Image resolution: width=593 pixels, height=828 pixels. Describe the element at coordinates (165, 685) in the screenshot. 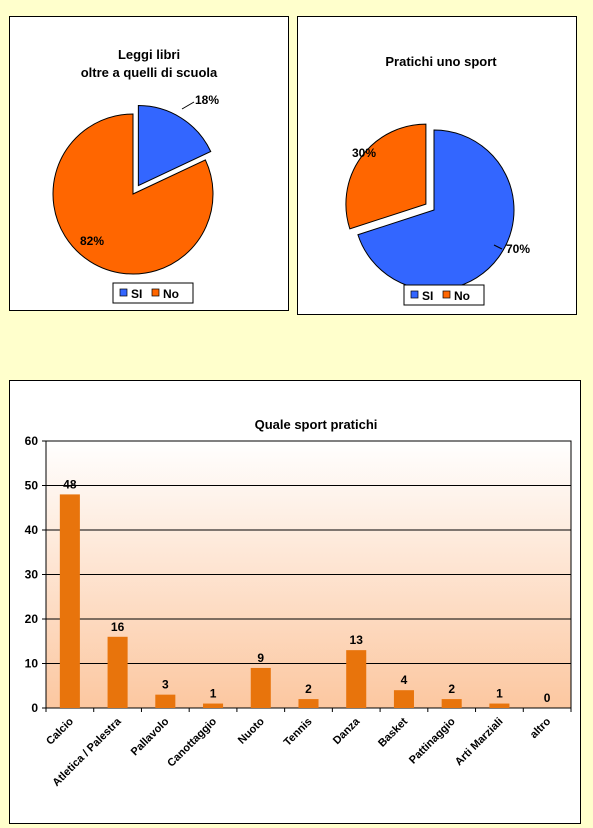

I see `bar-data-label: 3` at that location.